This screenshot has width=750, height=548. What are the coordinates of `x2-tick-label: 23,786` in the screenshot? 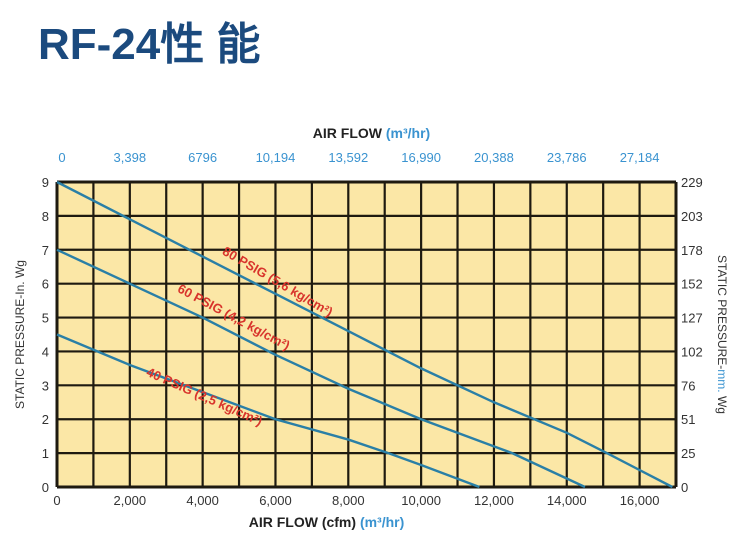 It's located at (567, 157).